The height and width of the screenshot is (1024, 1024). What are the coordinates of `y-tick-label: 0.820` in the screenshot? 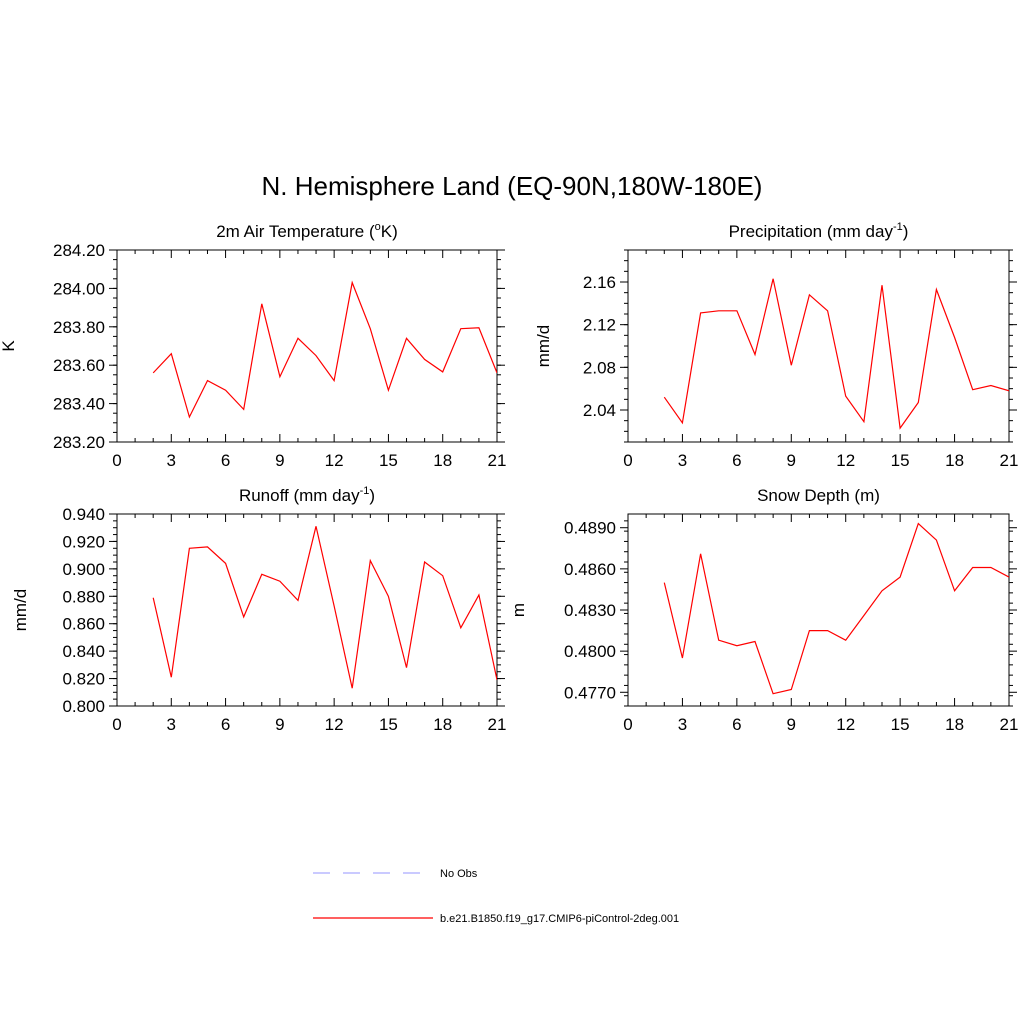 It's located at (83, 679).